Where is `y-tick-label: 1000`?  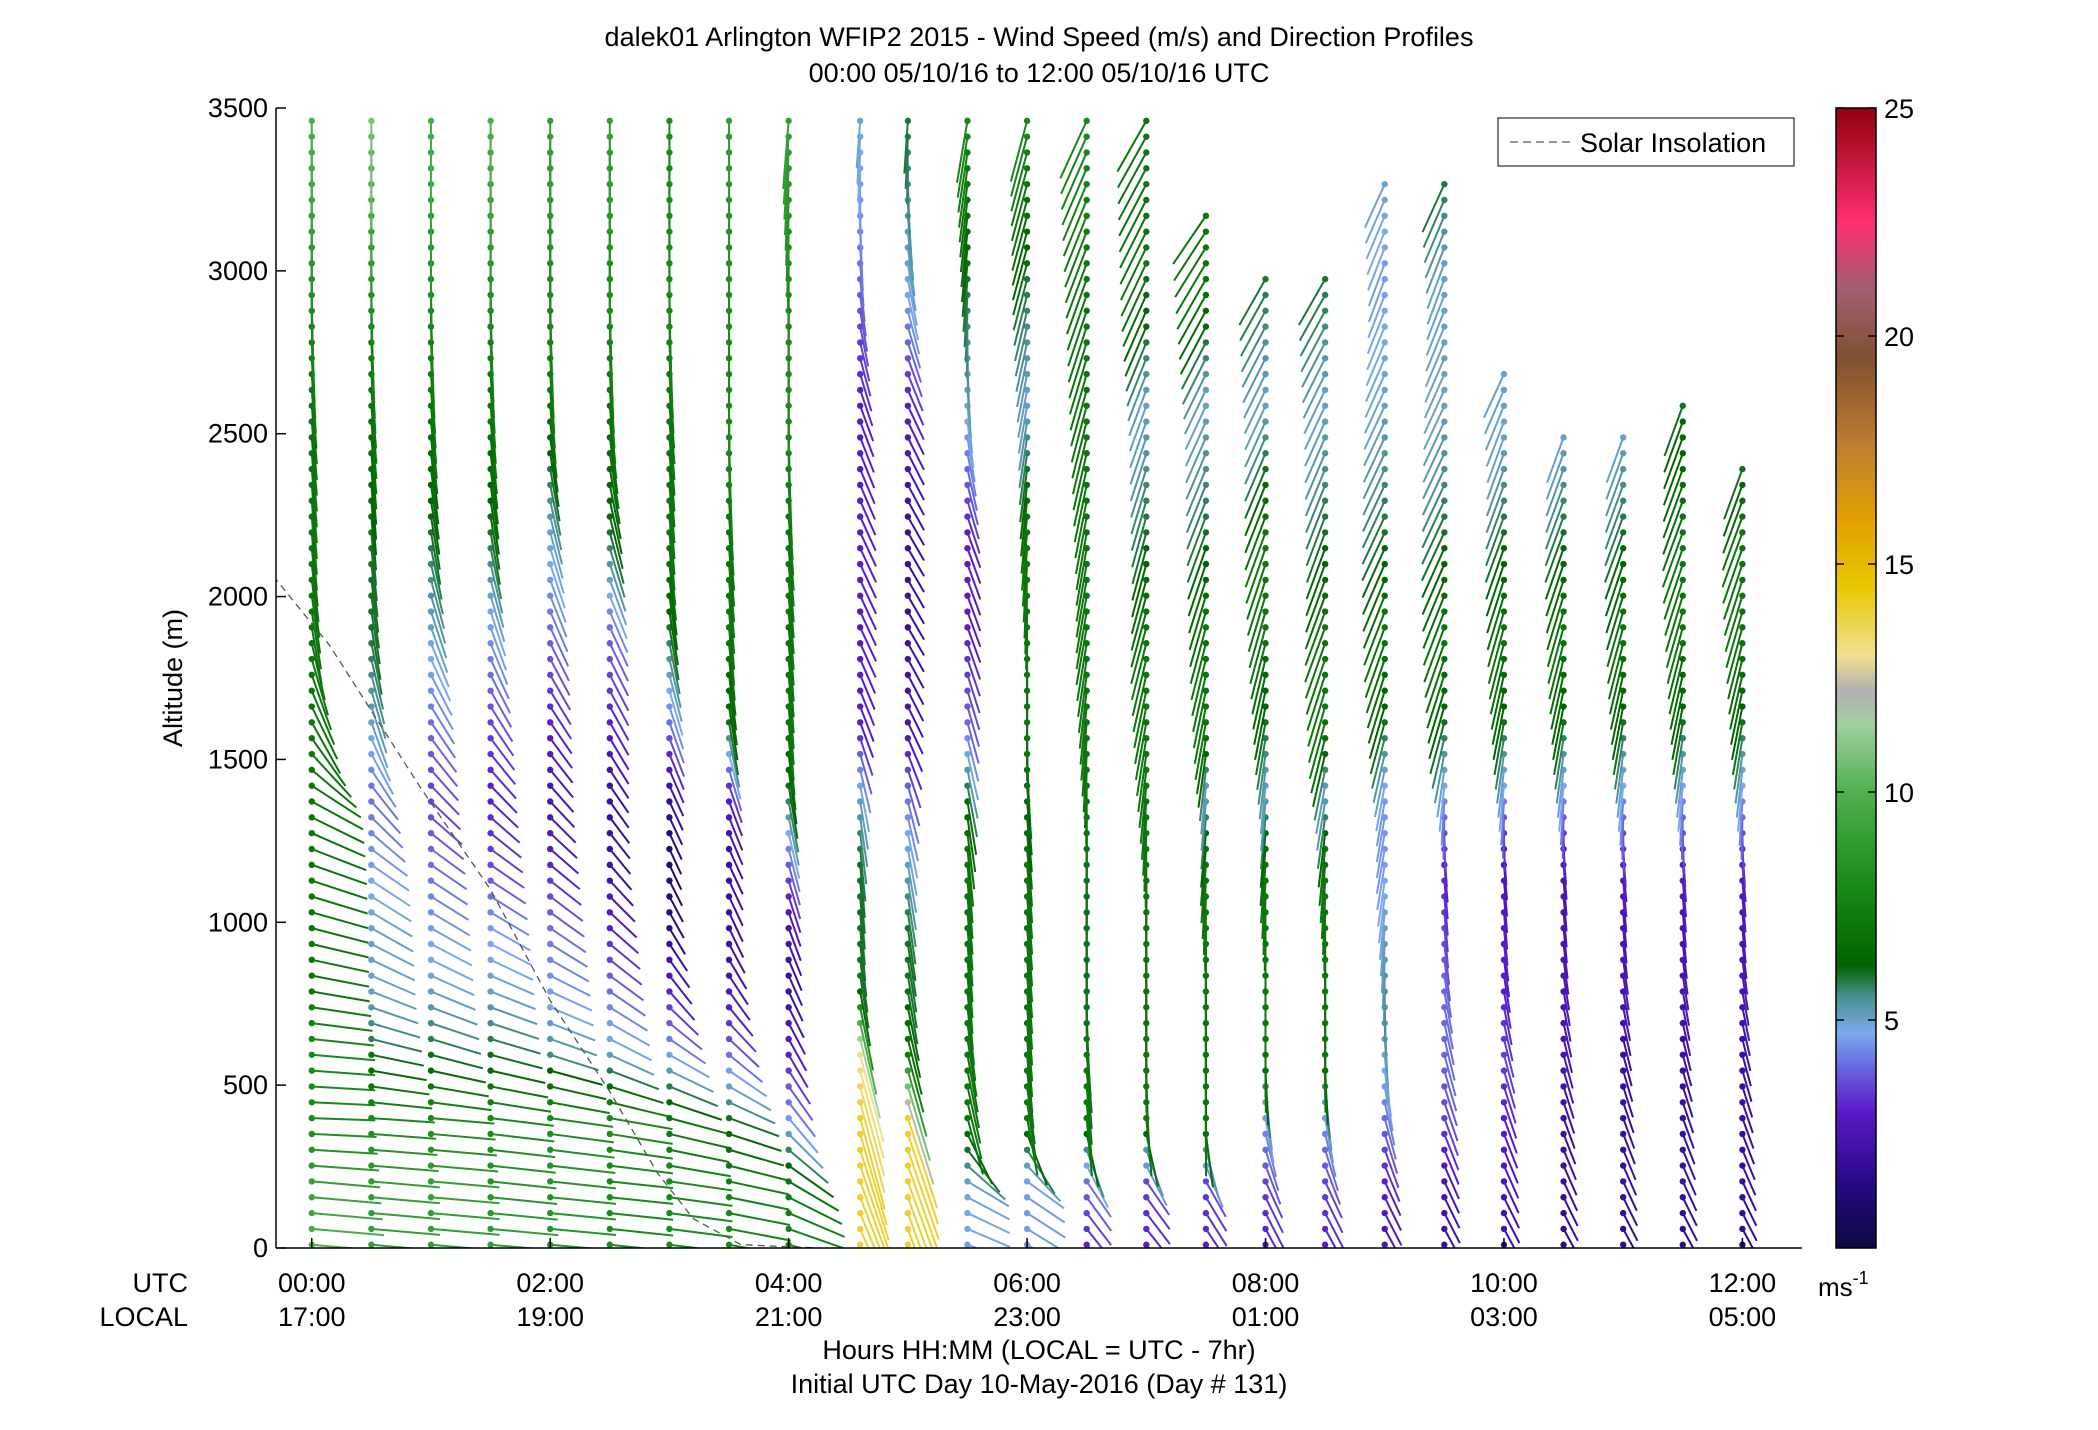 y-tick-label: 1000 is located at coordinates (238, 922).